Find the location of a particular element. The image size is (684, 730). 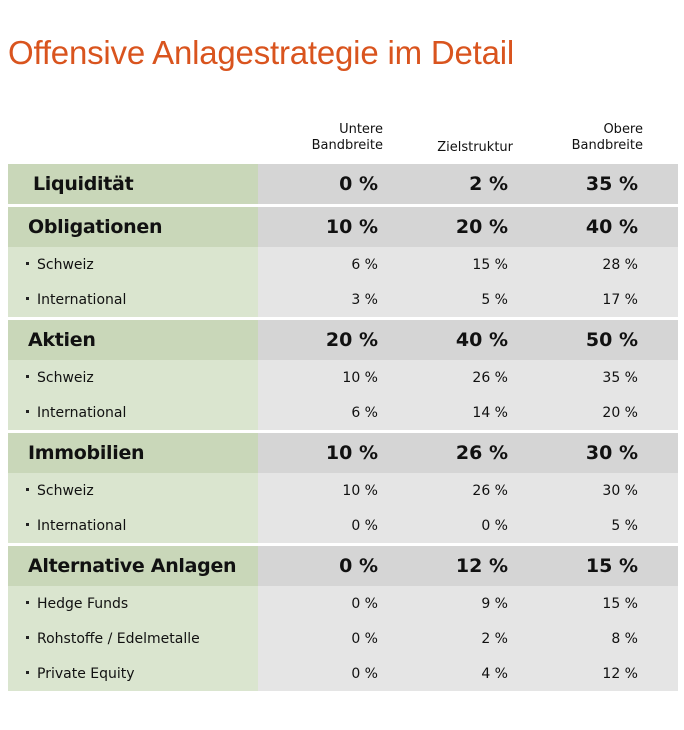

category-label: Liquidität is located at coordinates (133, 184).